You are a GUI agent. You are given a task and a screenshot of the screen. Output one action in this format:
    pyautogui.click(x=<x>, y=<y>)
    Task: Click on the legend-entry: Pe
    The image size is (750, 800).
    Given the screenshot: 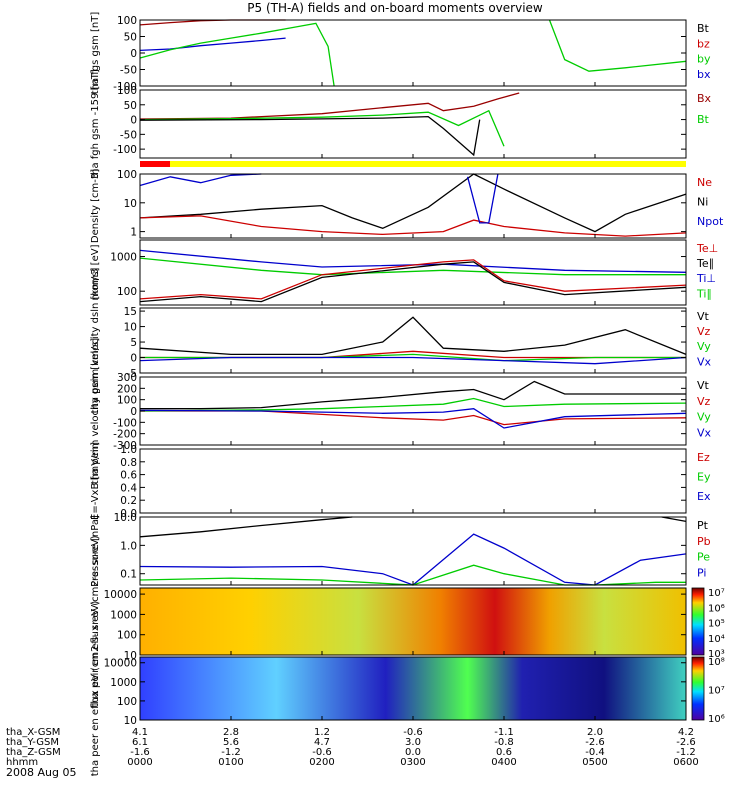 What is the action you would take?
    pyautogui.click(x=703, y=557)
    